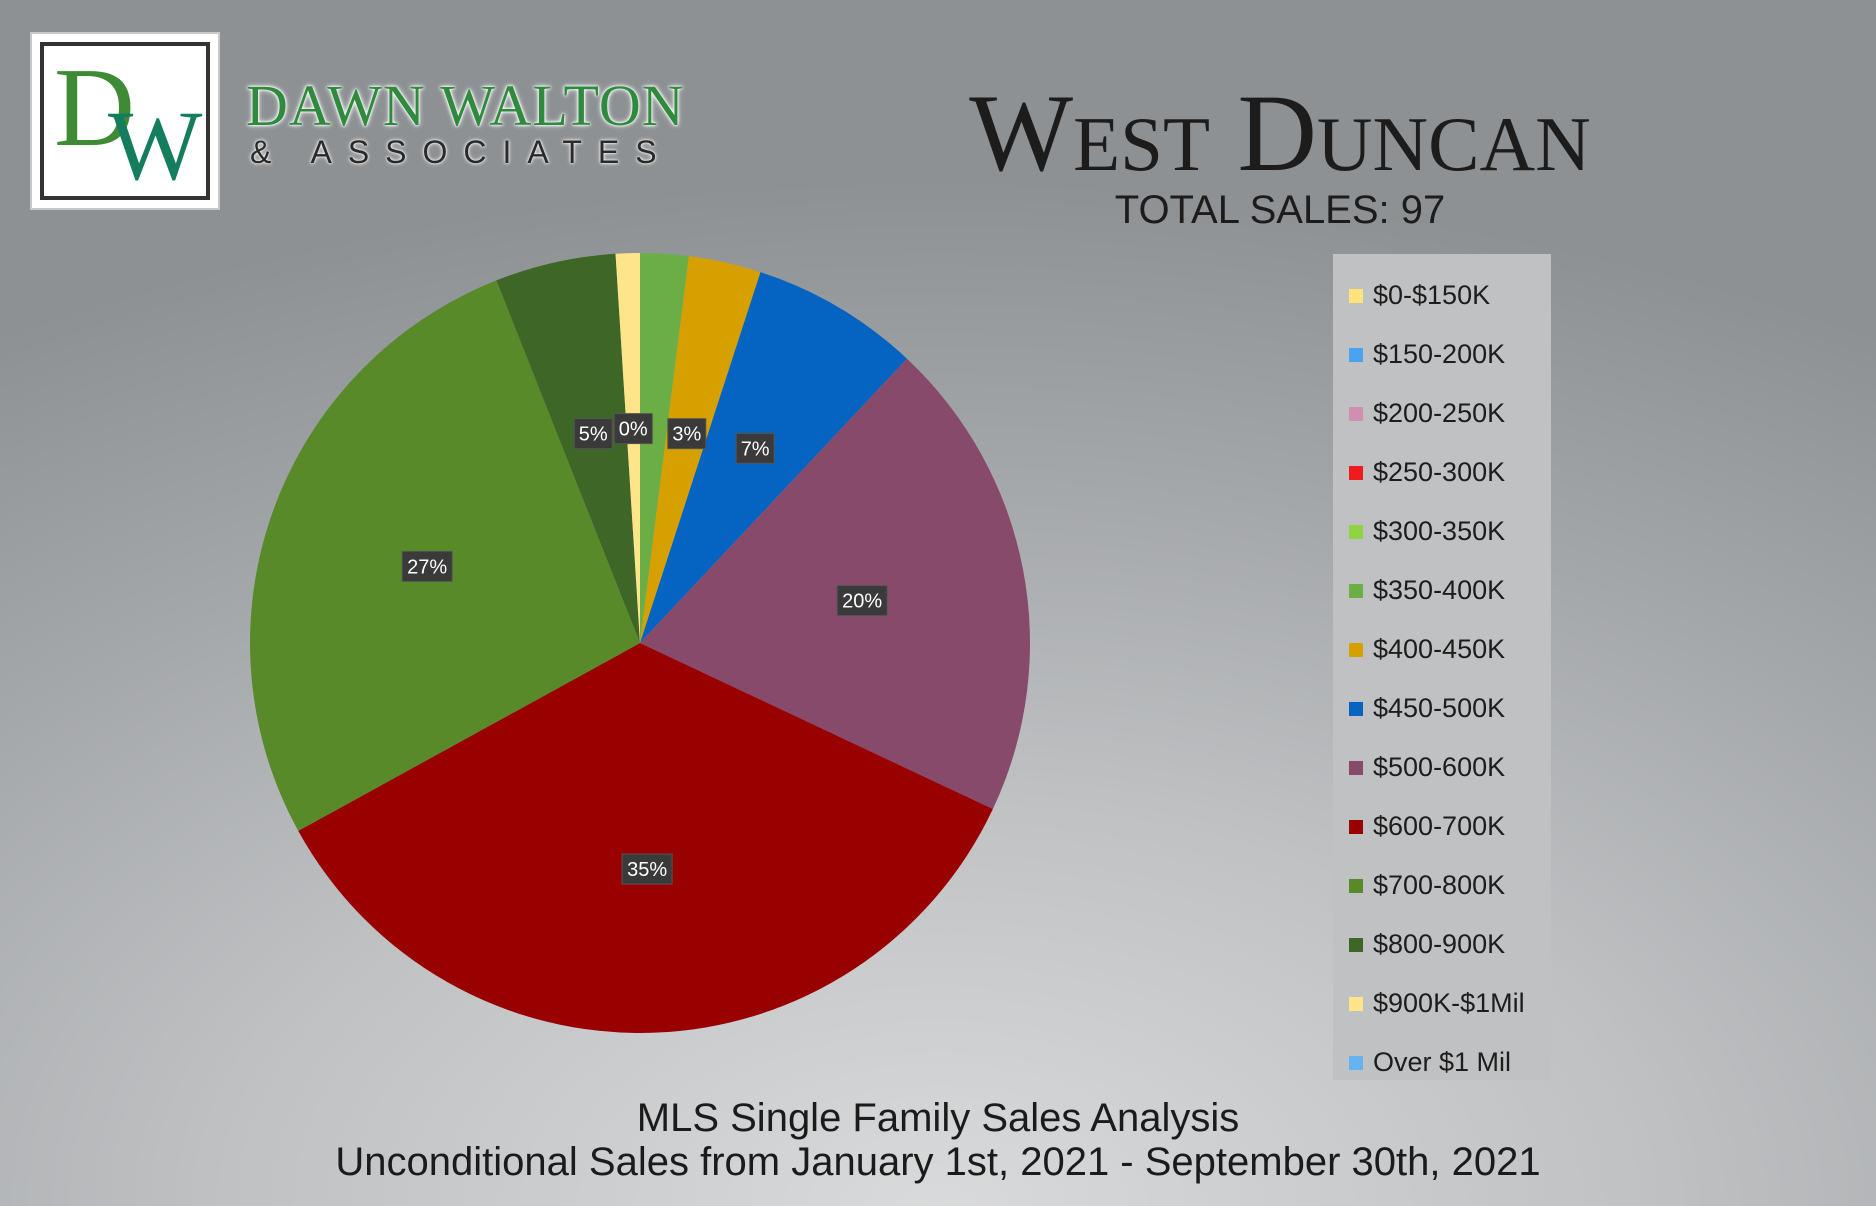 This screenshot has height=1206, width=1876. I want to click on legend-label: $300-350K, so click(1439, 531).